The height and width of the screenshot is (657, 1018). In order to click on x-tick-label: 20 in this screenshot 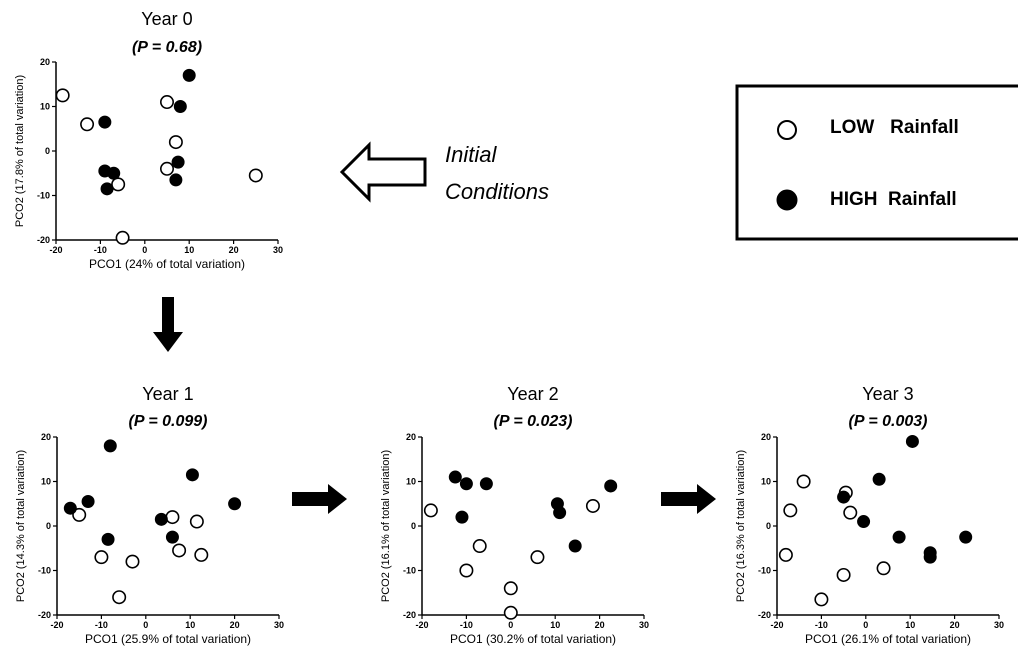, I will do `click(600, 625)`.